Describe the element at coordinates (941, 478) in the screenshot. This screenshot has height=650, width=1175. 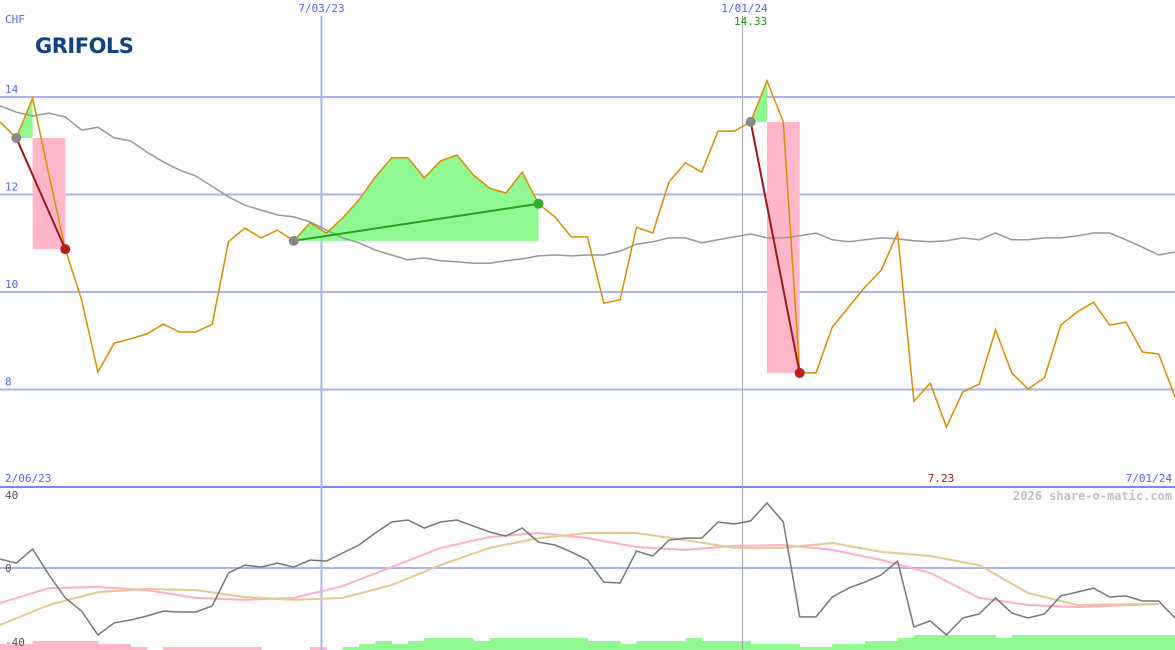
I see `min-value-label: 7.23` at that location.